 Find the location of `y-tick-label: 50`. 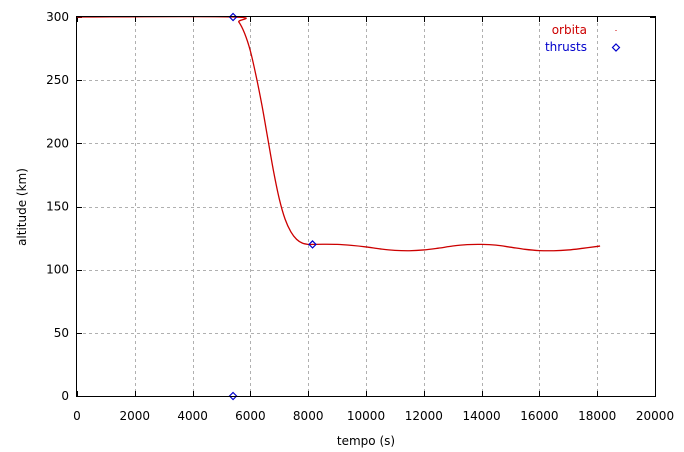

y-tick-label: 50 is located at coordinates (61, 333).